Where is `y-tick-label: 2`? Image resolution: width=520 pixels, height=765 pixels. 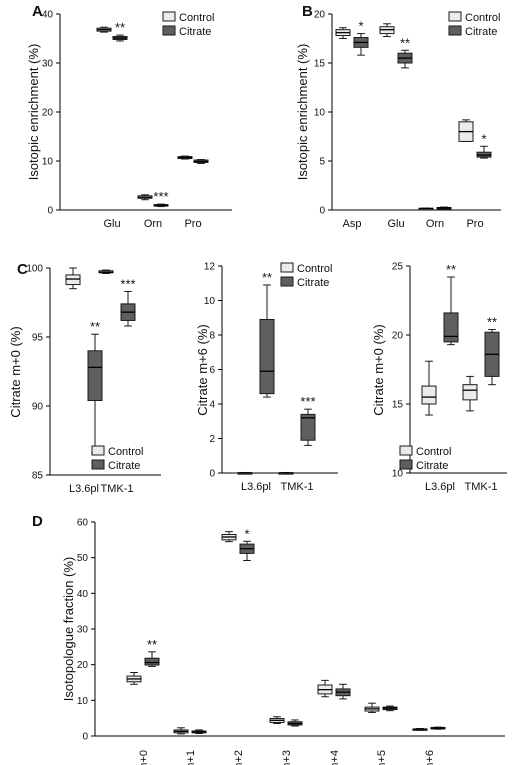 y-tick-label: 2 is located at coordinates (212, 439).